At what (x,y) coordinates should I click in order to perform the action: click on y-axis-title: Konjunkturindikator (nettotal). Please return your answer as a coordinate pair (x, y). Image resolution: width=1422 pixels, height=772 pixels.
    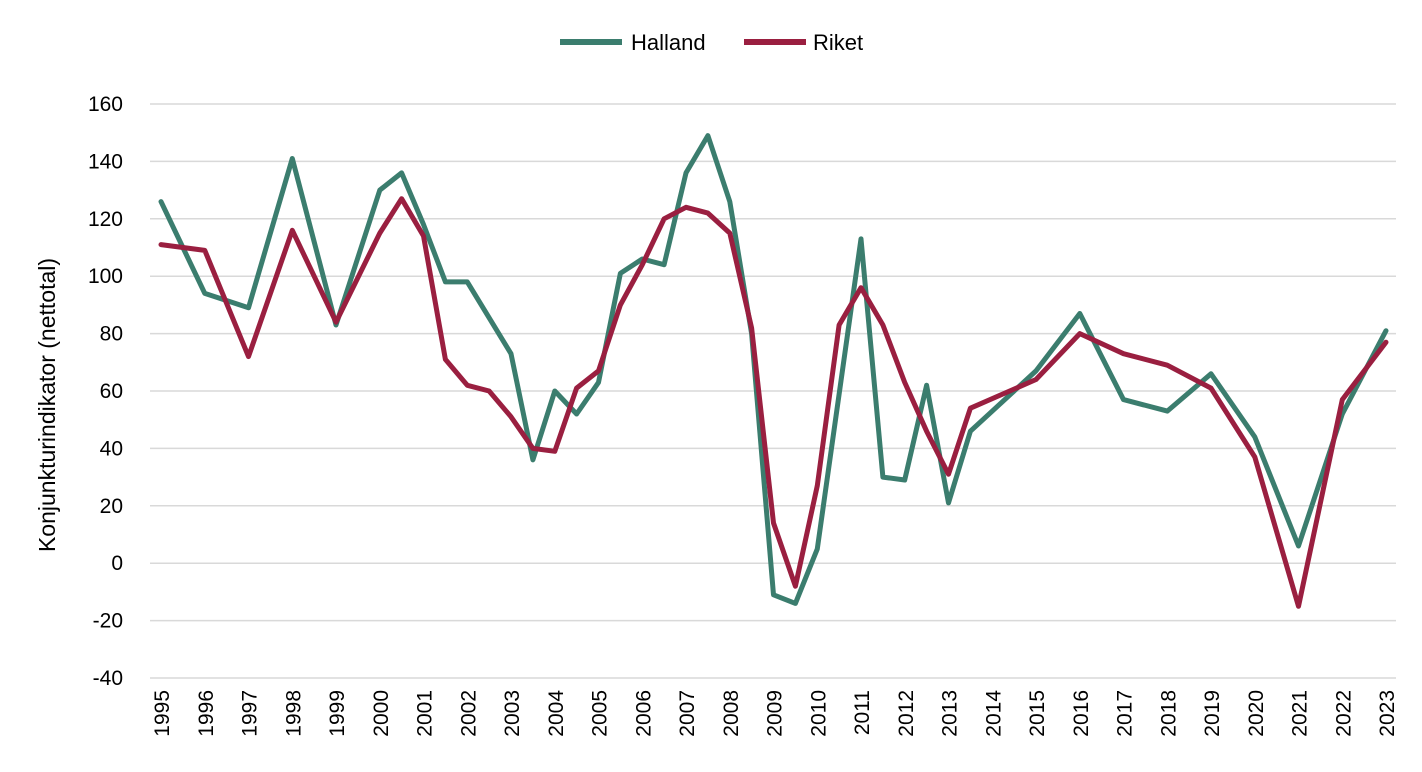
    Looking at the image, I should click on (47, 405).